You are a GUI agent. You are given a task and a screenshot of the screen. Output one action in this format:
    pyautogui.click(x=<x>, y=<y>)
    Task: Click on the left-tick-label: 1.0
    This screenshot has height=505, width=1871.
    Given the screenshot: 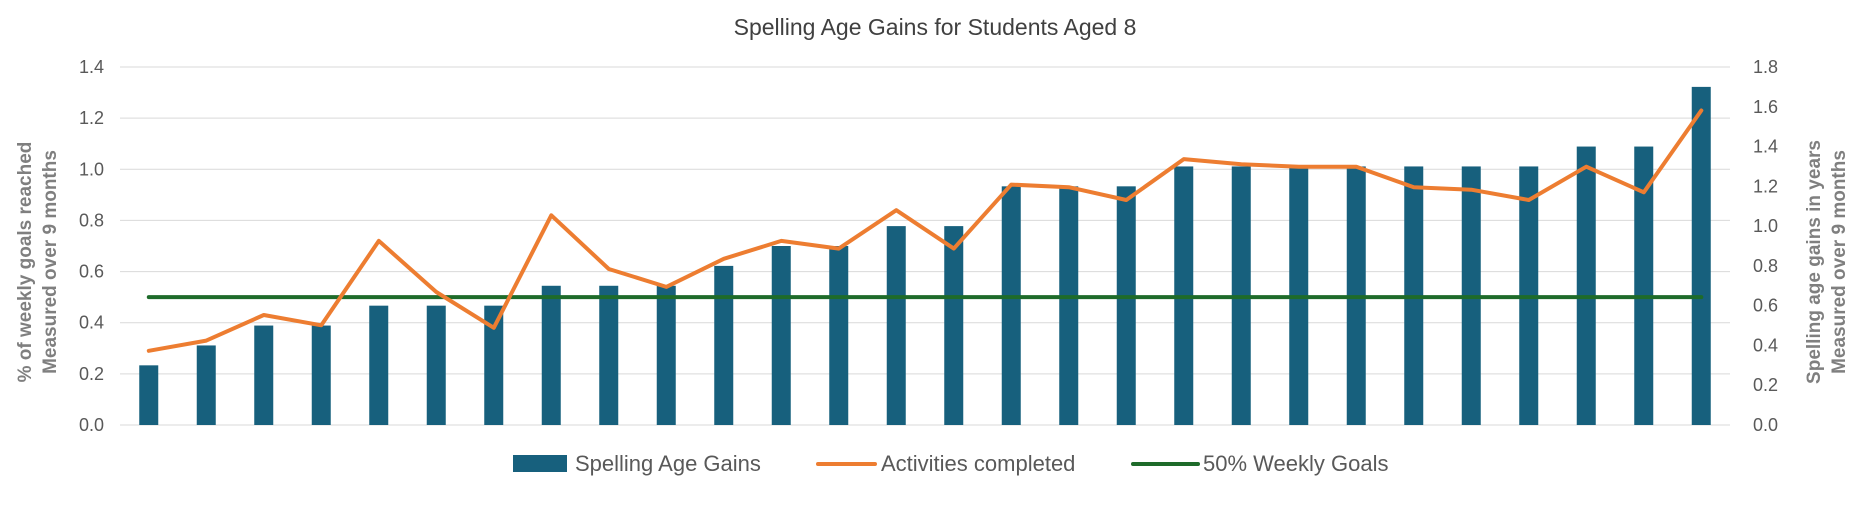 What is the action you would take?
    pyautogui.click(x=91, y=169)
    